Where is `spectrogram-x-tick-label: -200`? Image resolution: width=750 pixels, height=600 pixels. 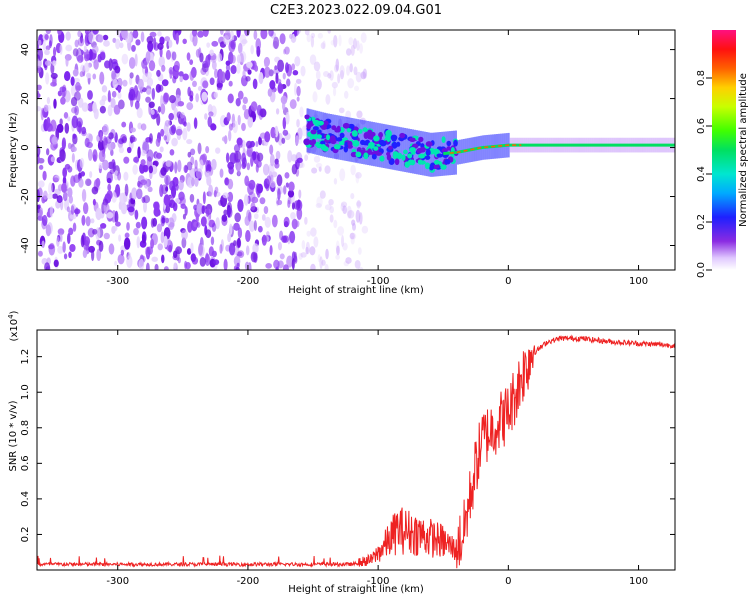 spectrogram-x-tick-label: -200 is located at coordinates (248, 281).